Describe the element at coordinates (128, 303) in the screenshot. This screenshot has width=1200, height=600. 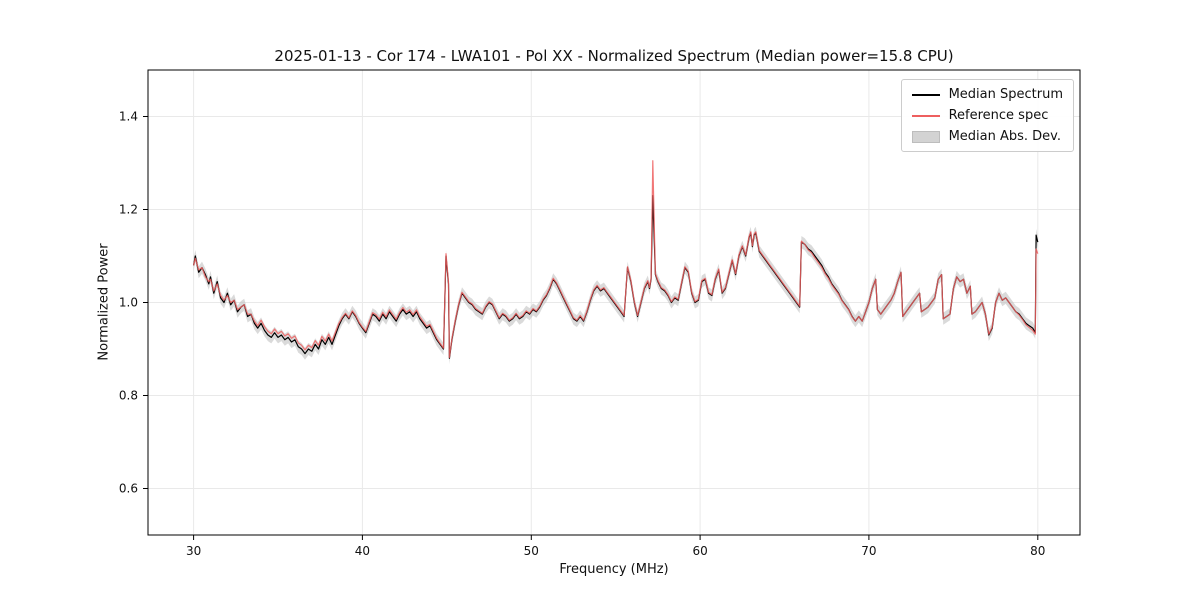
I see `svg-text: 1.0` at that location.